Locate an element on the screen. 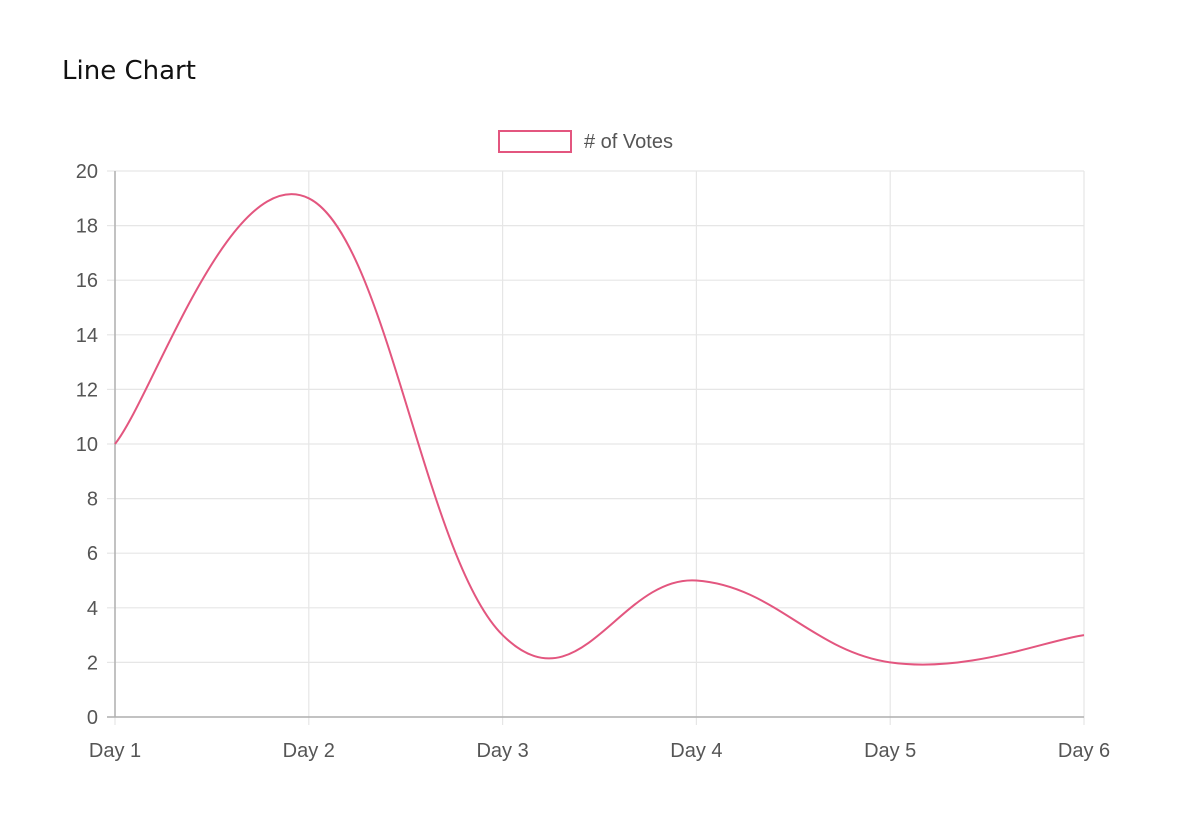 This screenshot has height=832, width=1182. x-tick-label: Day 1 is located at coordinates (115, 751).